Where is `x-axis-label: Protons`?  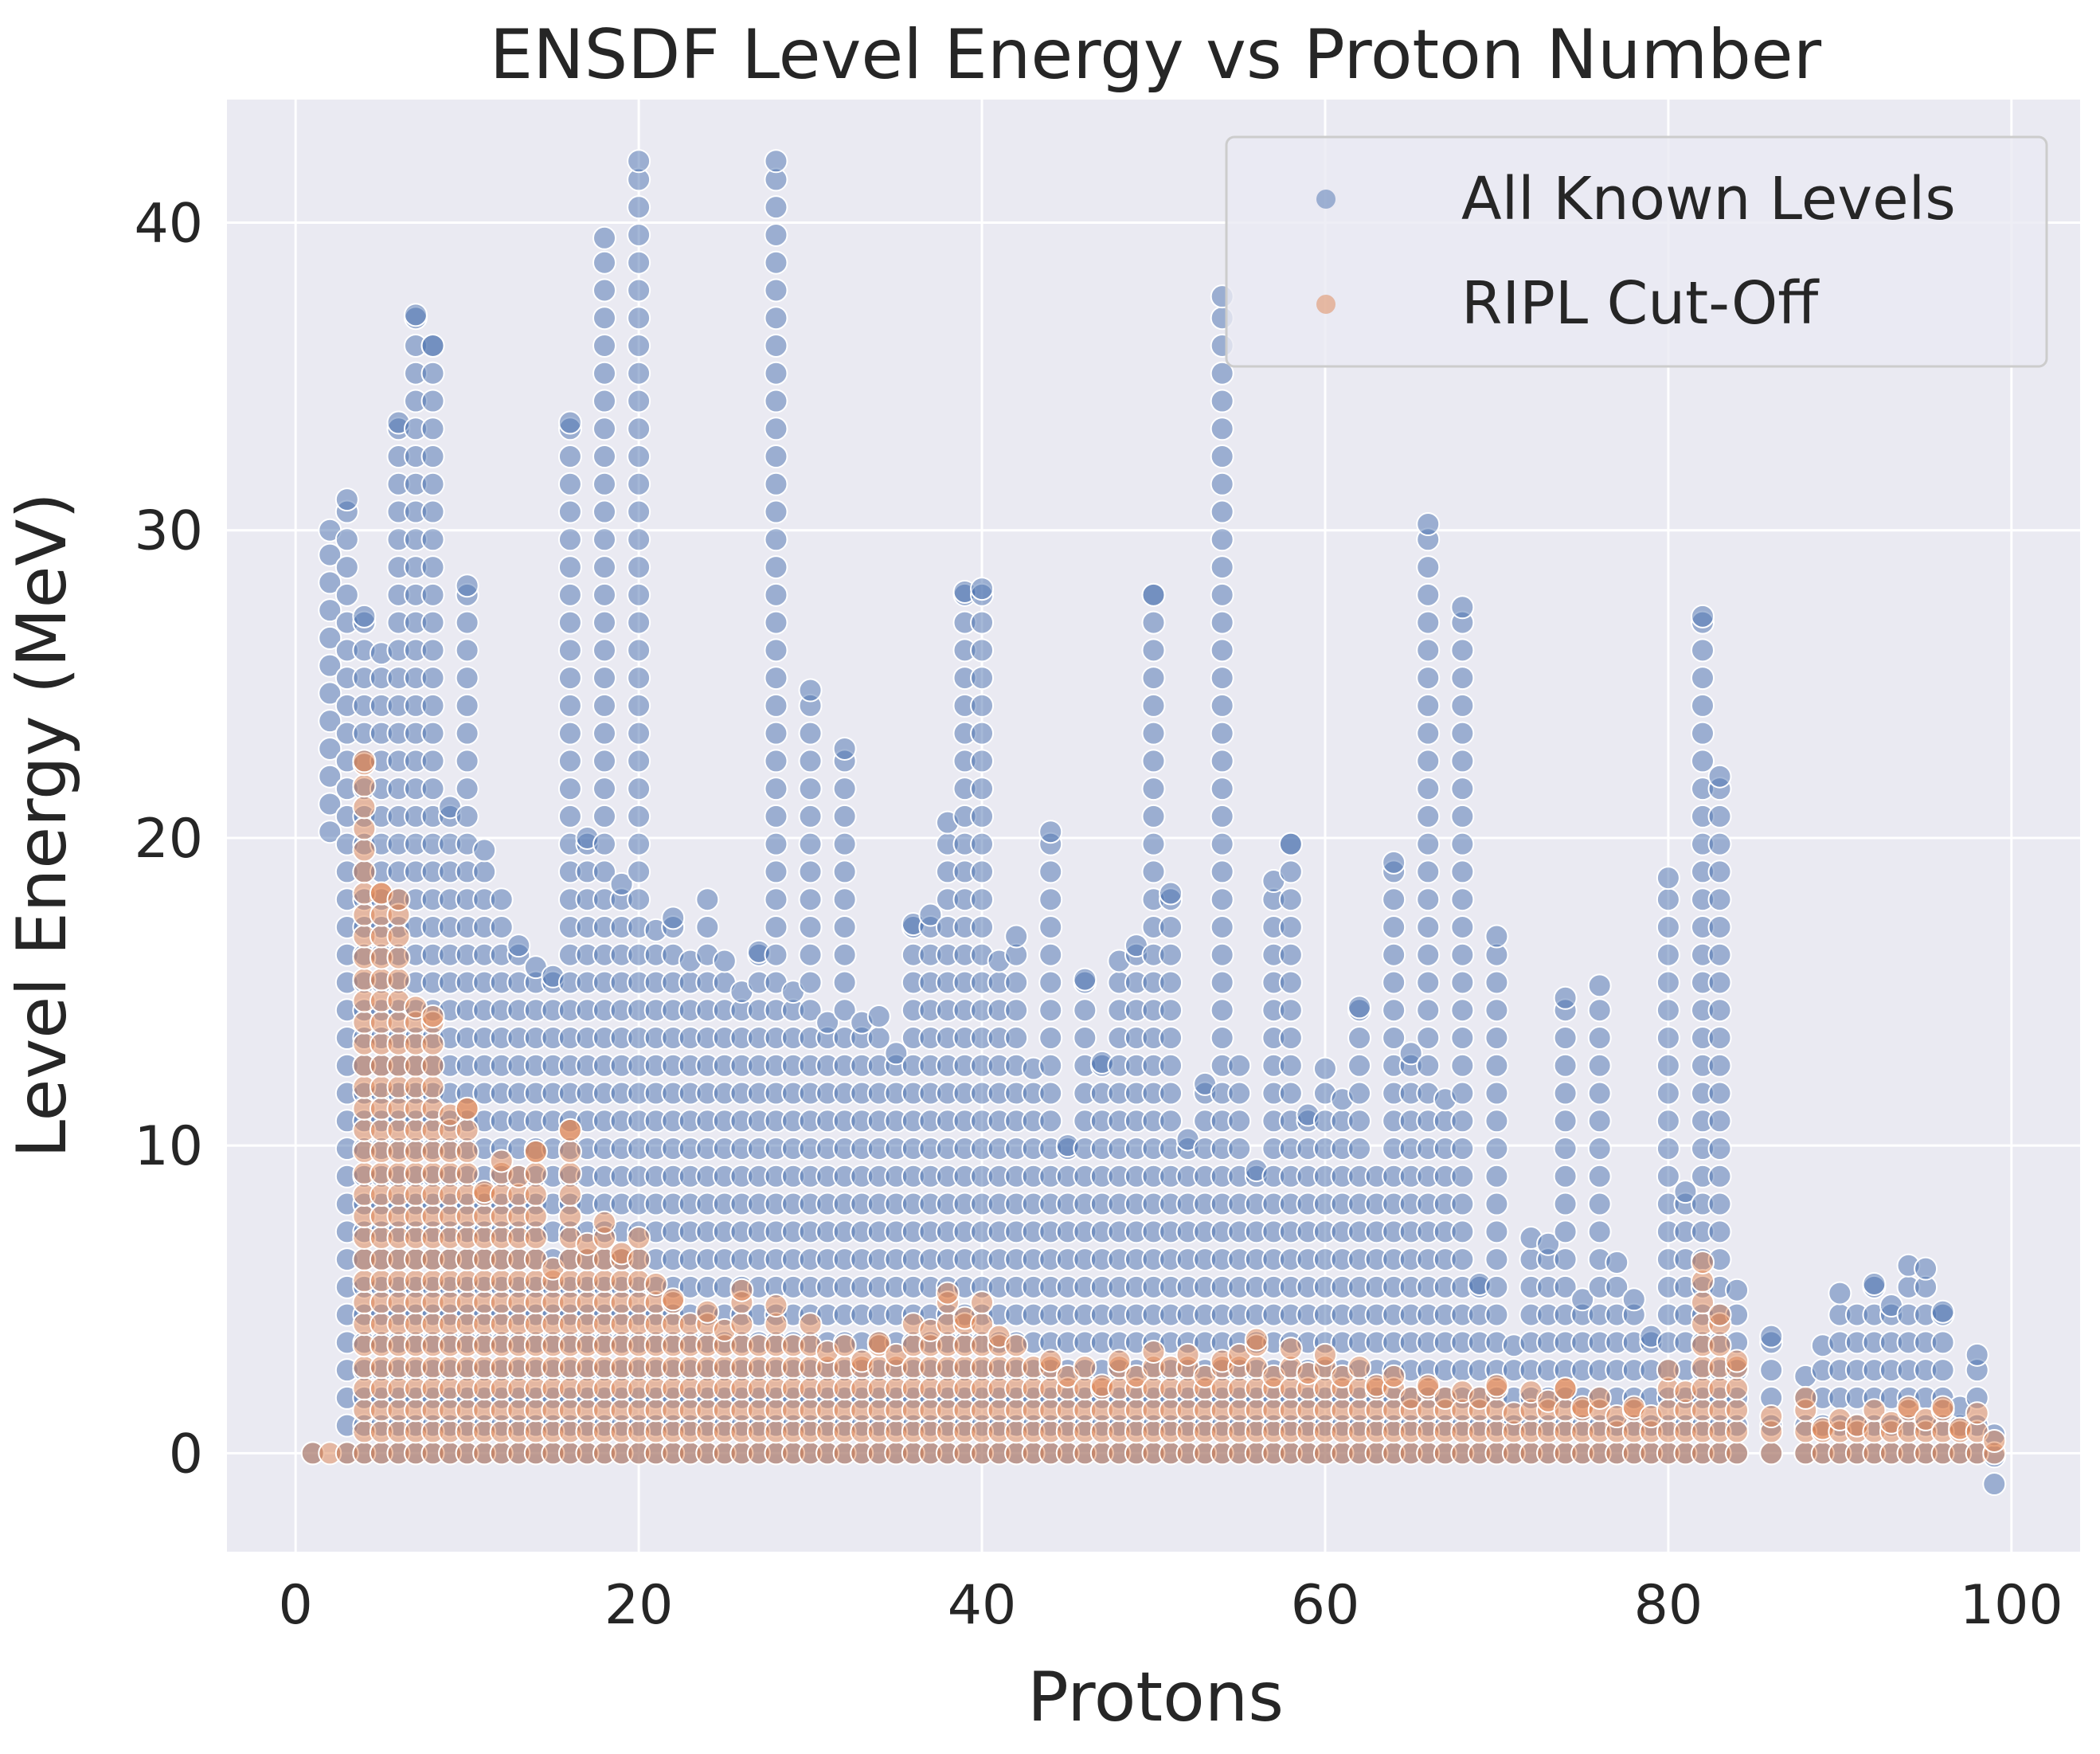
x-axis-label: Protons is located at coordinates (1155, 1697).